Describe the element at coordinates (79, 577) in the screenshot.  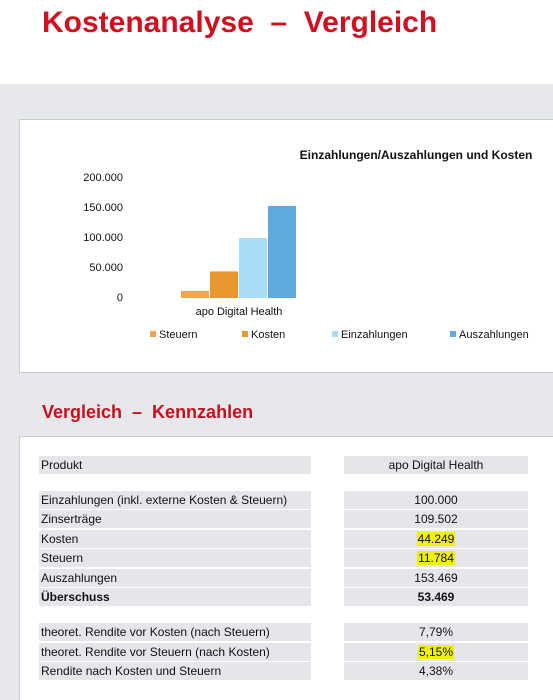
I see `cell-text: Auszahlungen` at that location.